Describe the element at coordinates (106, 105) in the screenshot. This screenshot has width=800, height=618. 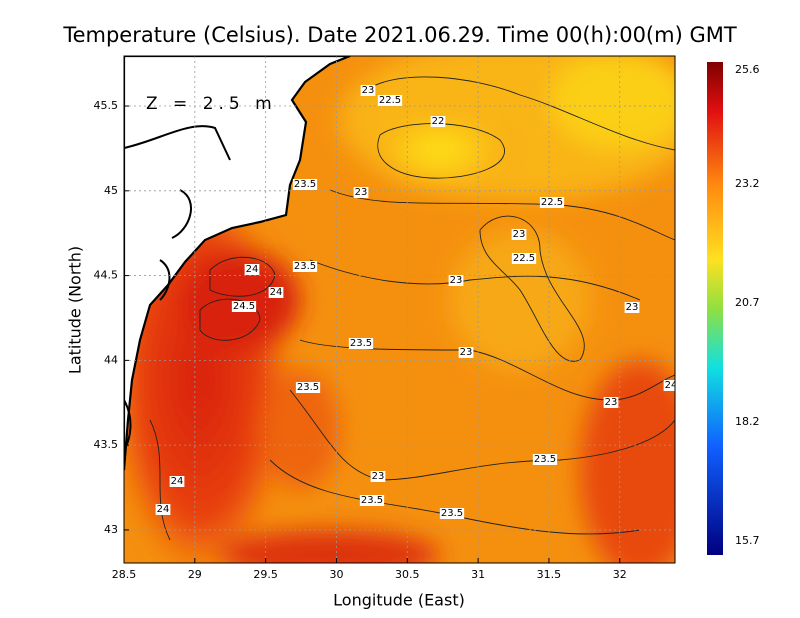
I see `y-tick-label: 45.5` at that location.